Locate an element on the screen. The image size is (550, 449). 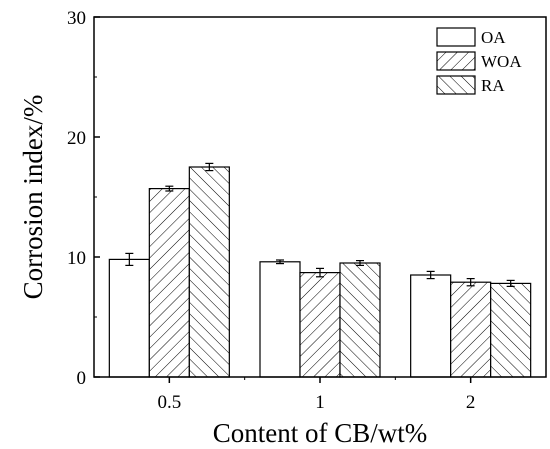
legend-label-oa: OA is located at coordinates (493, 37).